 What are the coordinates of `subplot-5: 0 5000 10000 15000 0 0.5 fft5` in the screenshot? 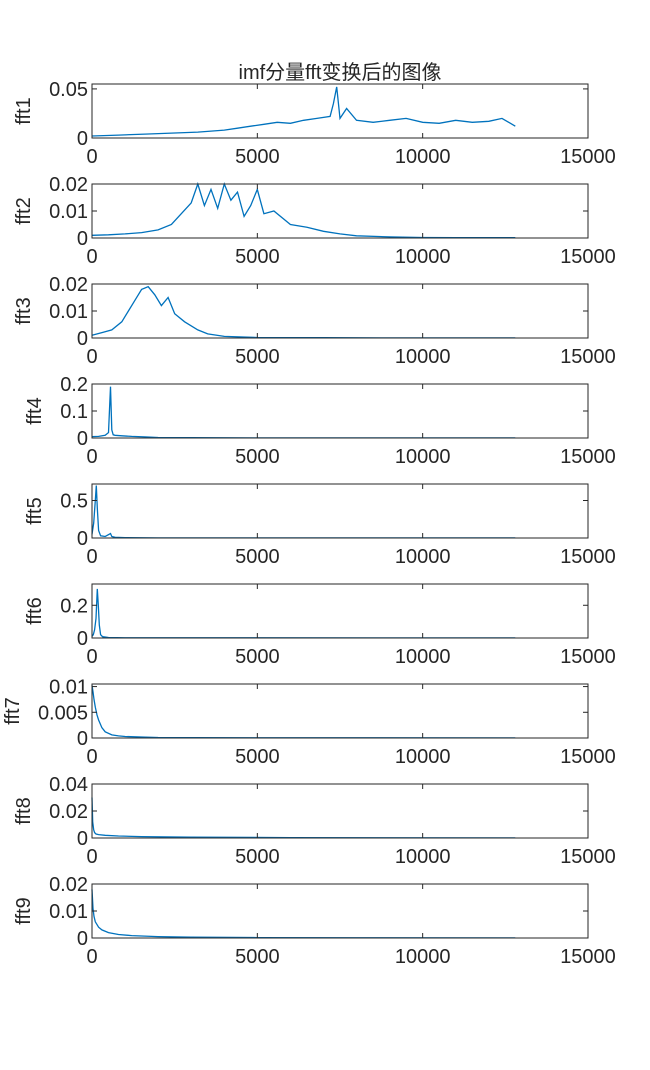 It's located at (320, 525).